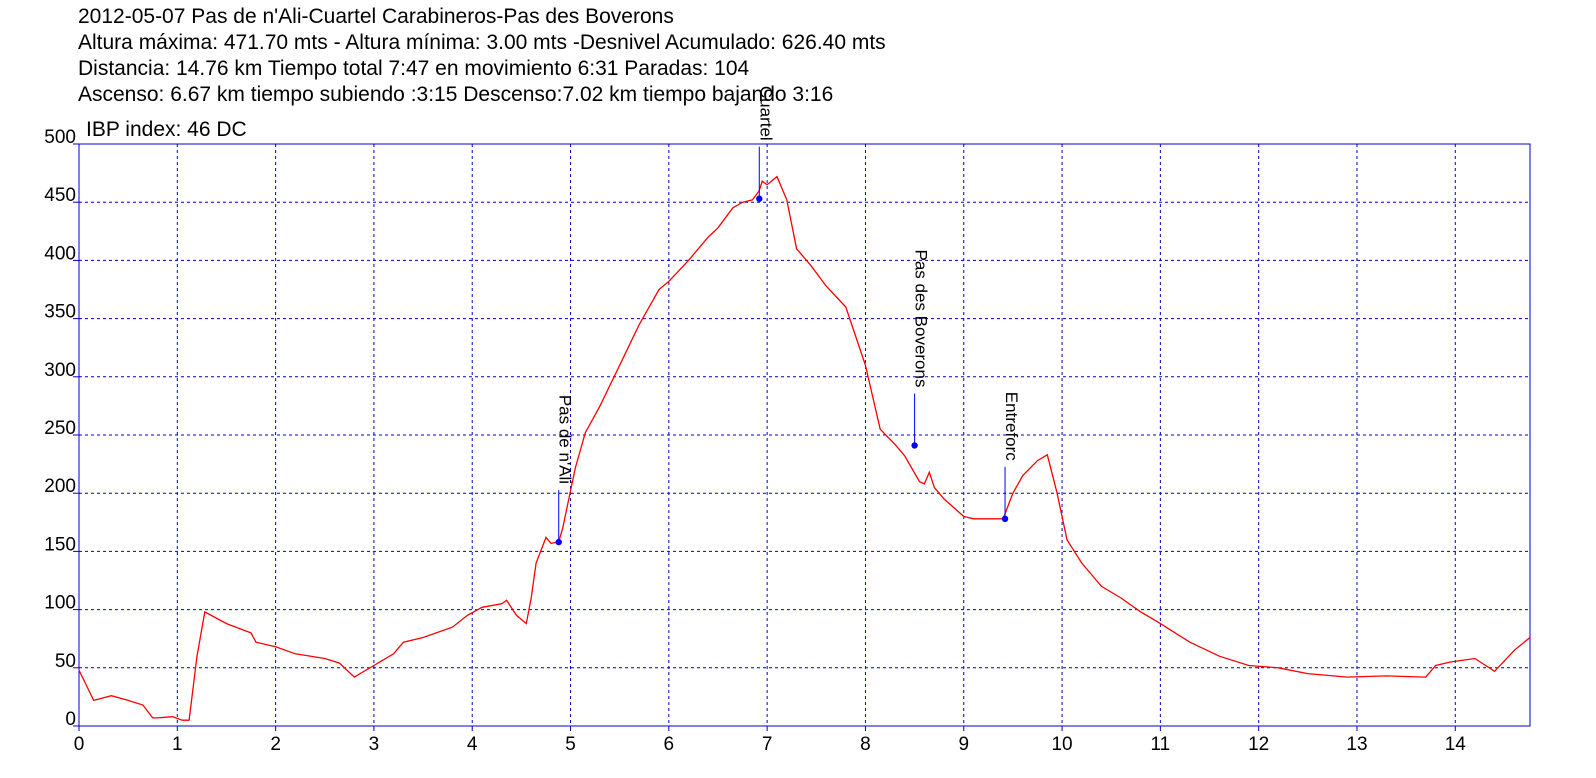 The image size is (1596, 778). What do you see at coordinates (1258, 744) in the screenshot?
I see `x-tick-label: 12` at bounding box center [1258, 744].